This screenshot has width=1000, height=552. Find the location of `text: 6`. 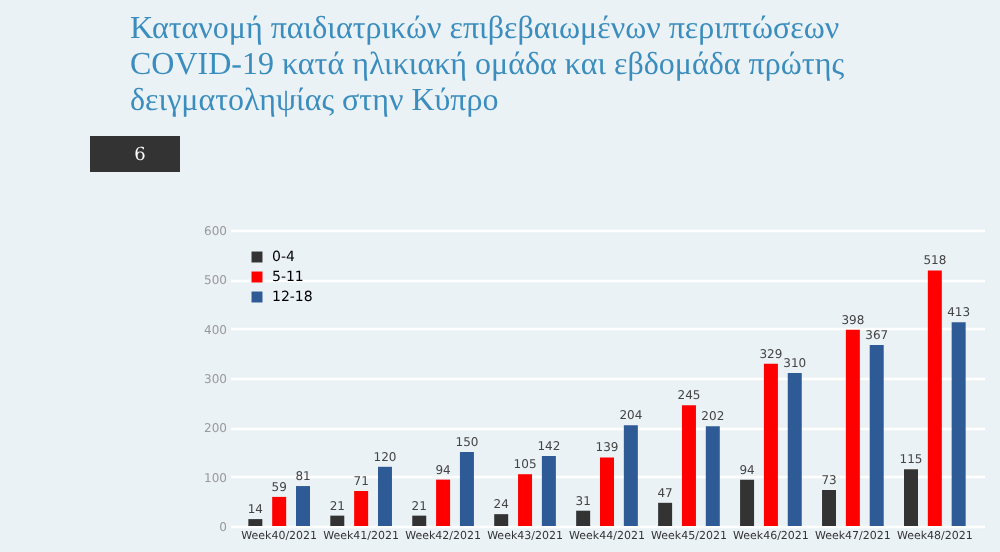

text: 6 is located at coordinates (140, 156).